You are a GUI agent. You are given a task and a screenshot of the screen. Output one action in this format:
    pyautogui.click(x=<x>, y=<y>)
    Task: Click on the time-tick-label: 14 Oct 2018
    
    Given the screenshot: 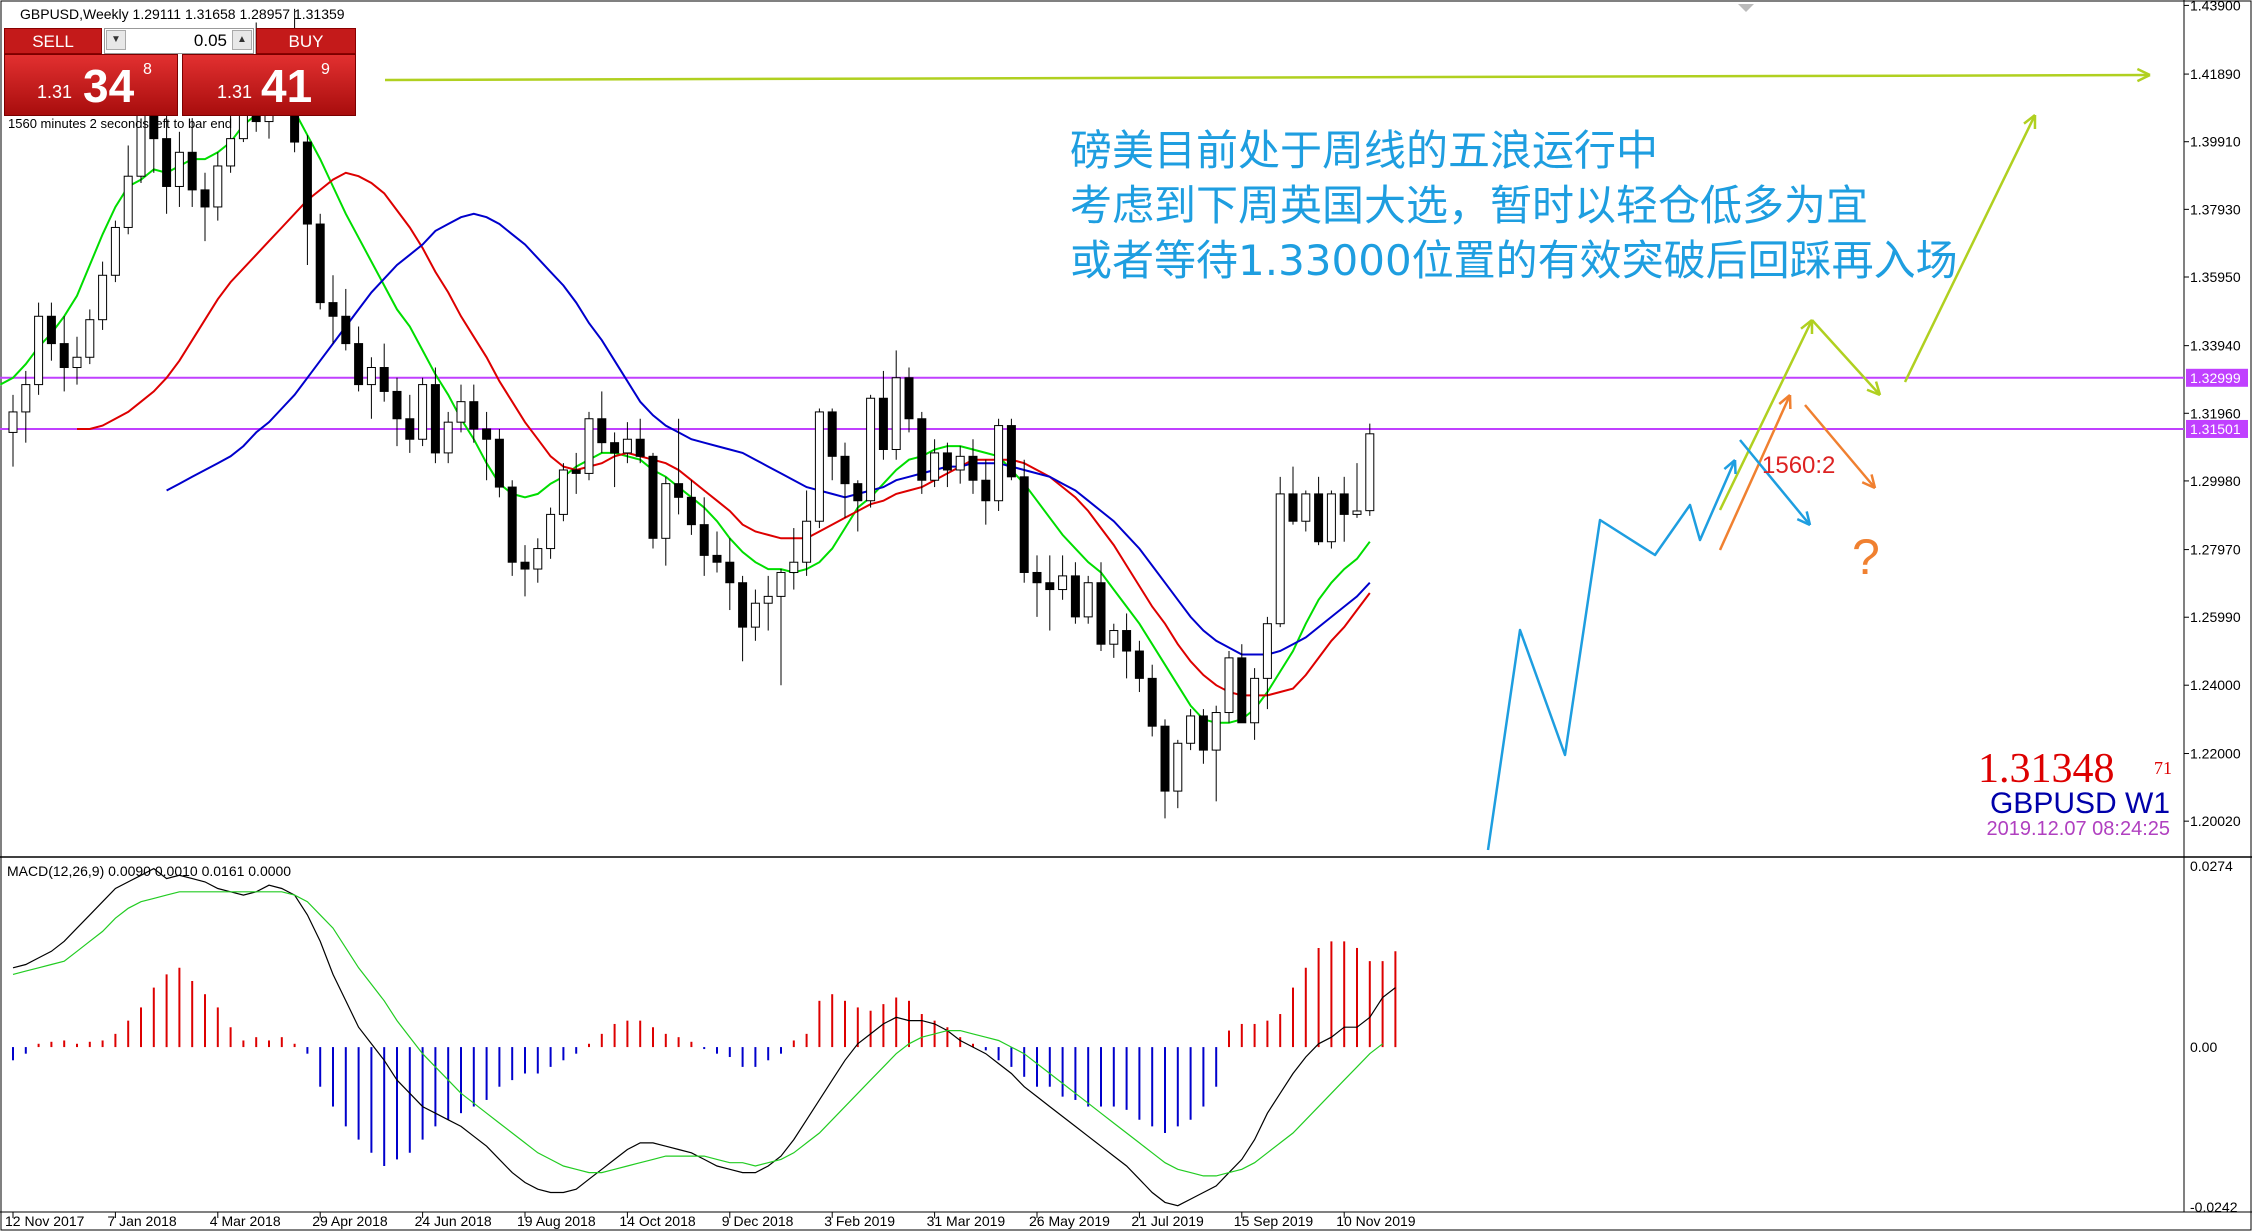 What is the action you would take?
    pyautogui.click(x=657, y=1221)
    